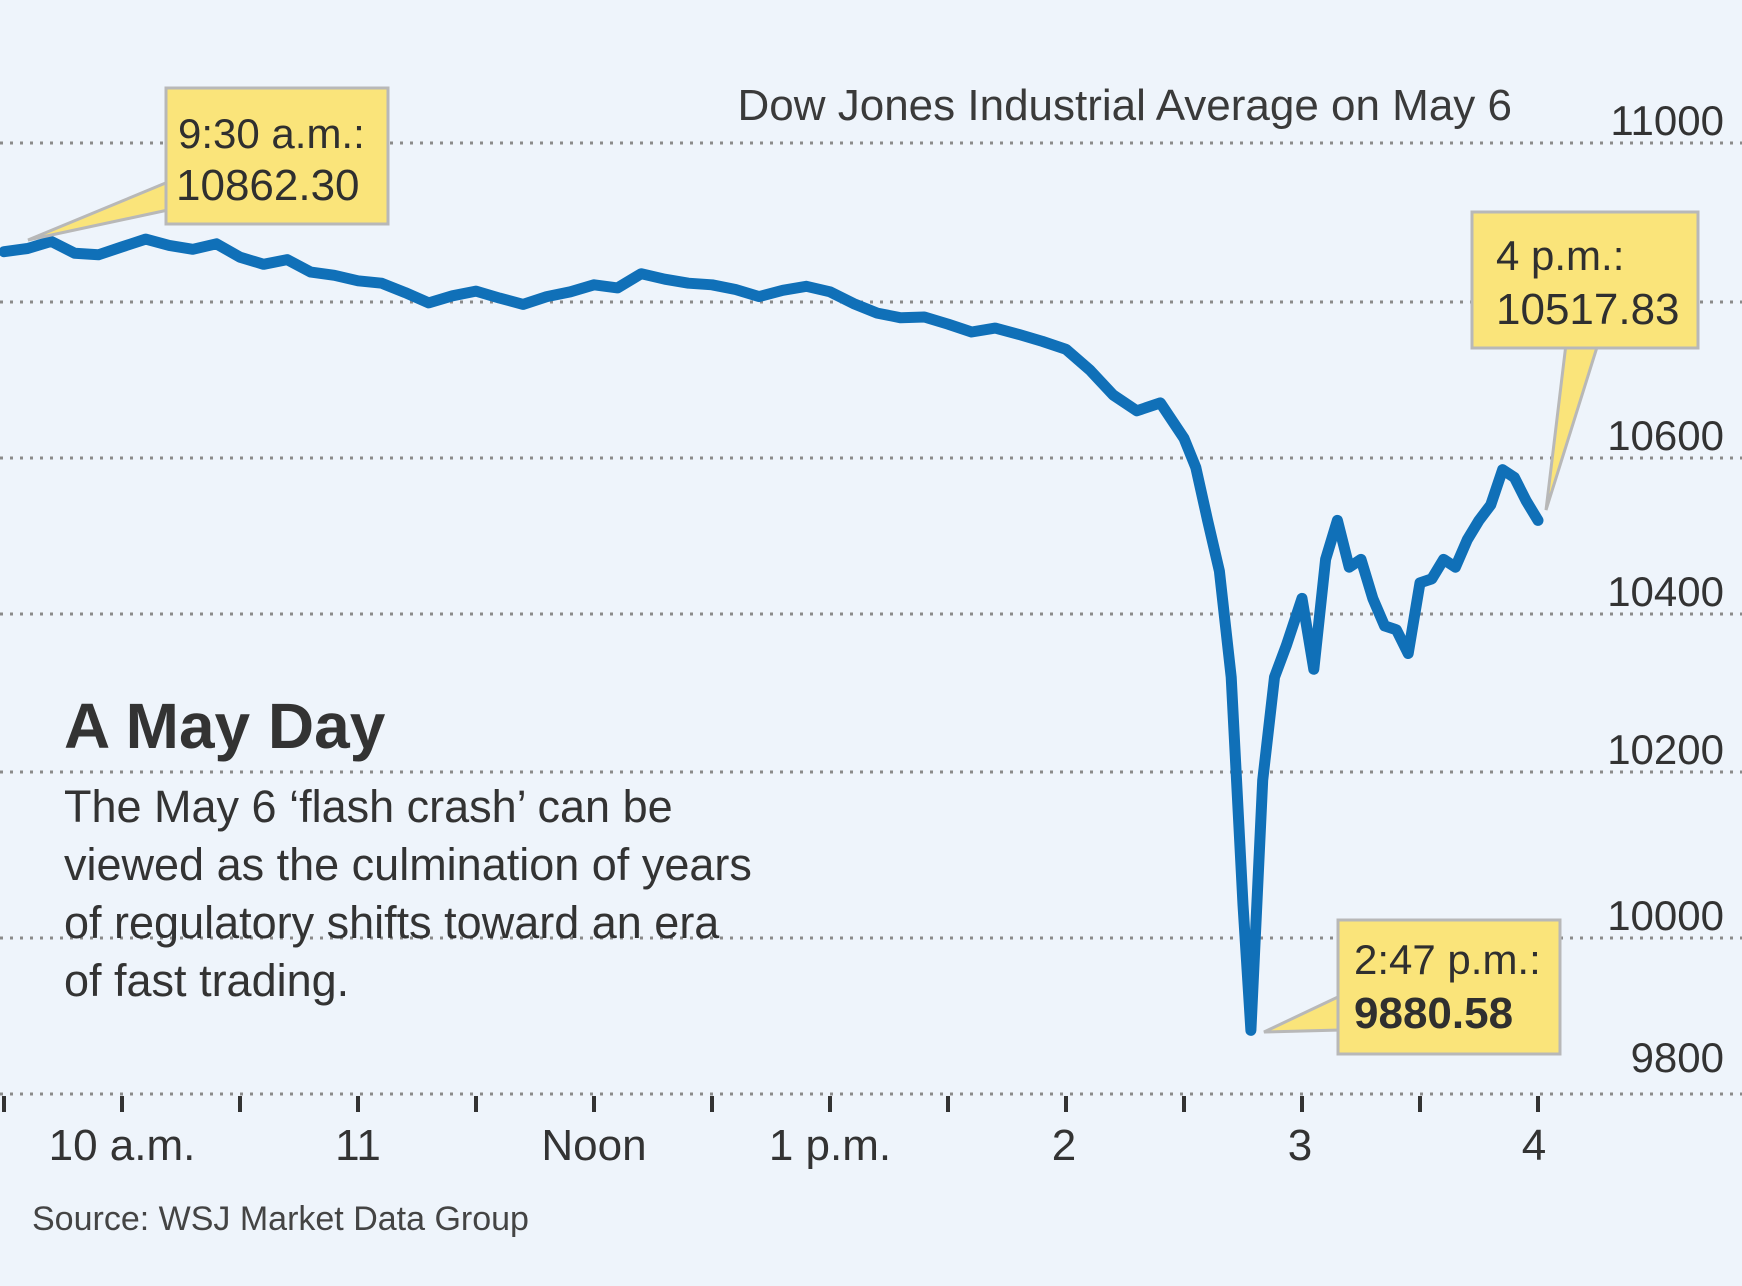 Image resolution: width=1742 pixels, height=1286 pixels. Describe the element at coordinates (1302, 1013) in the screenshot. I see `callout-low-pointer` at that location.